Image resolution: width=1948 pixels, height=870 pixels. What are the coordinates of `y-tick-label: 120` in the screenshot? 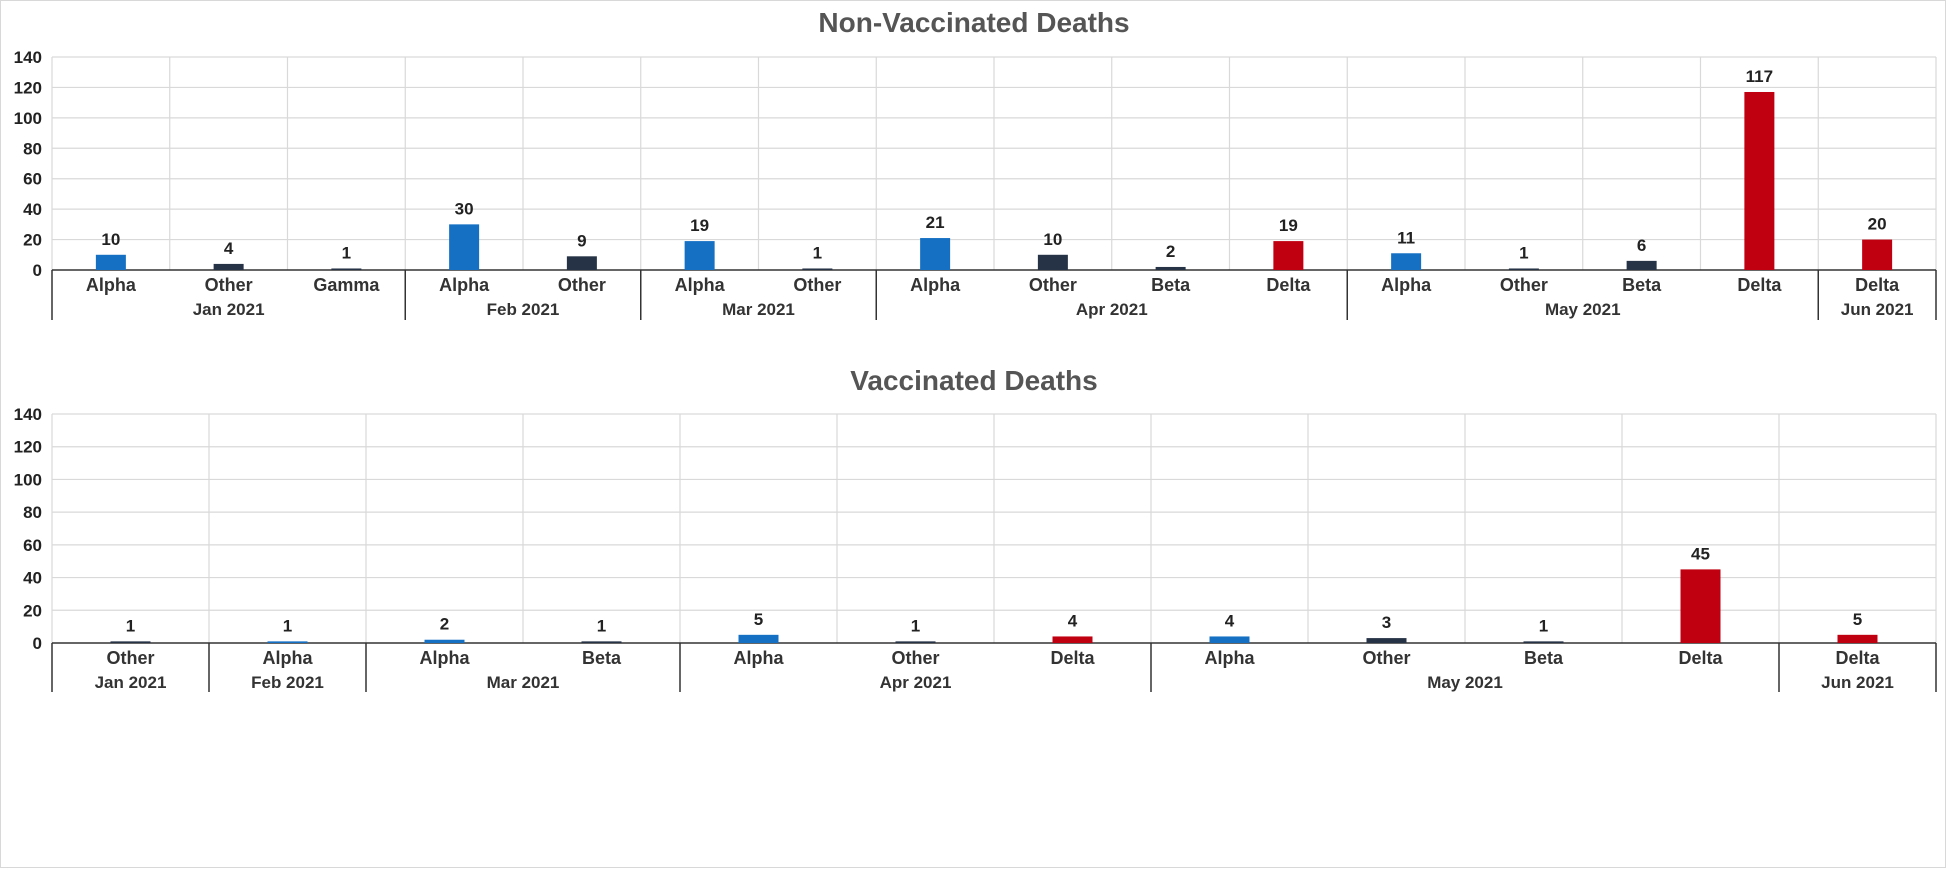 It's located at (28, 447).